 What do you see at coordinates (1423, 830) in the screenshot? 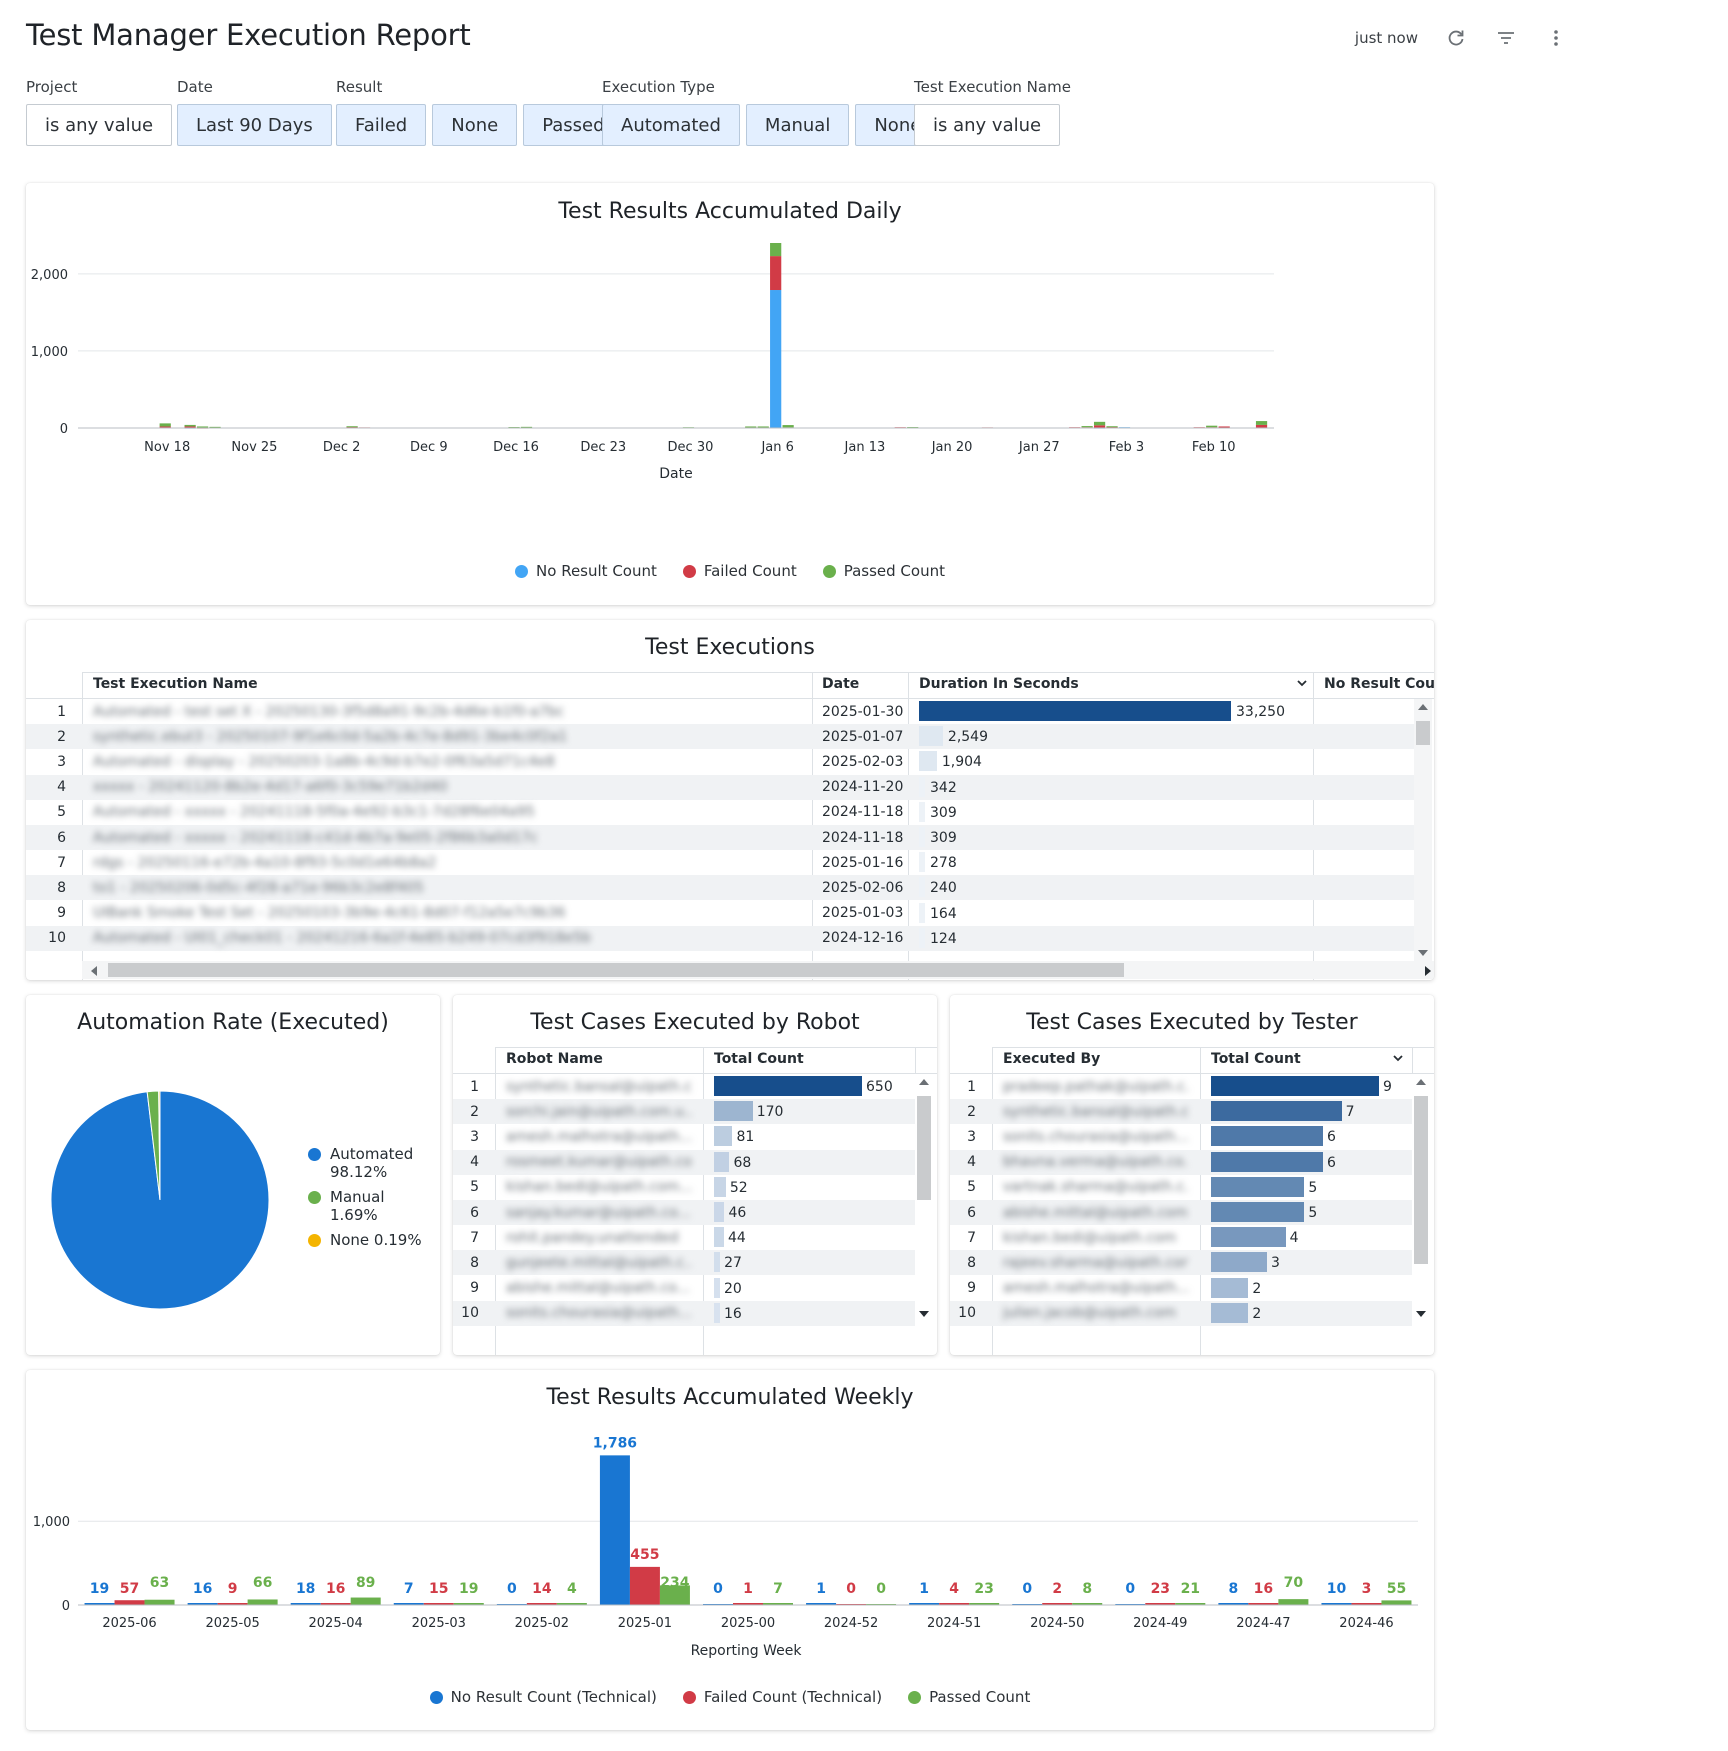
I see `executions-vscrollbar` at bounding box center [1423, 830].